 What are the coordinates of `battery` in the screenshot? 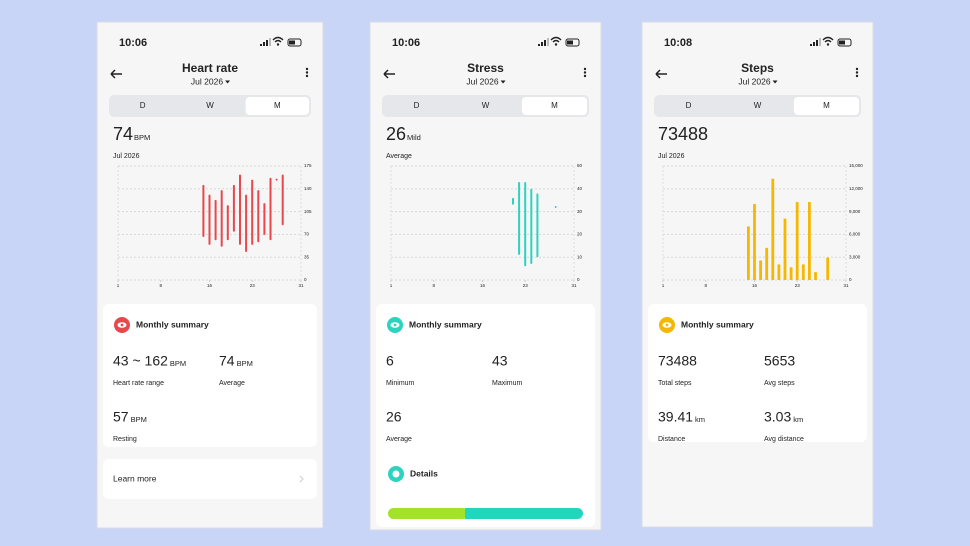 It's located at (572, 42).